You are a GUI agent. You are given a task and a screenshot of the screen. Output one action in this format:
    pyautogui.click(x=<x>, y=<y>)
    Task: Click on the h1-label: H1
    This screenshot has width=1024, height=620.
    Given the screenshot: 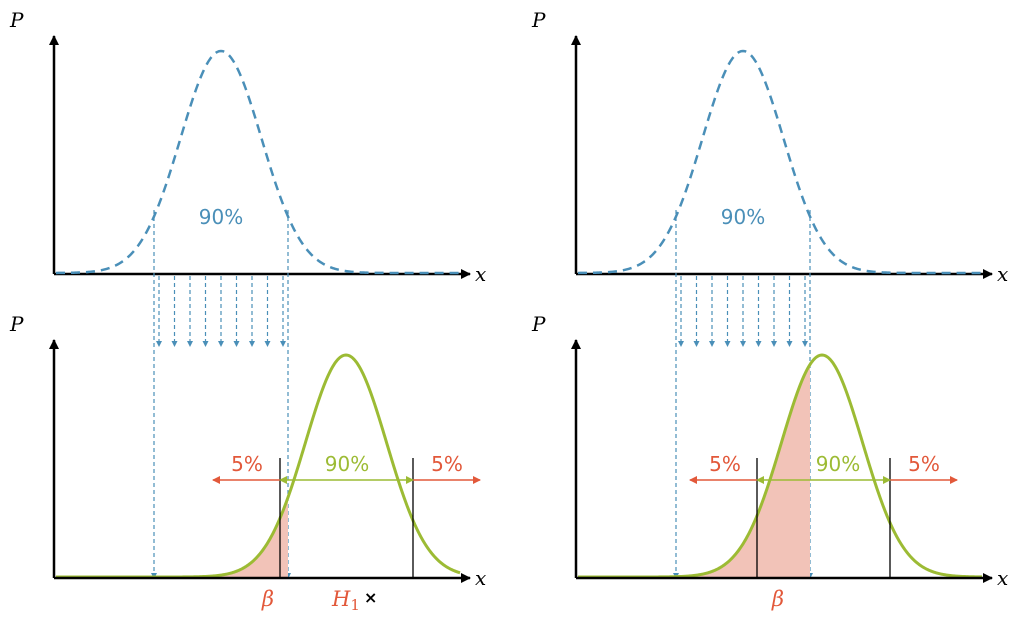 What is the action you would take?
    pyautogui.click(x=345, y=600)
    